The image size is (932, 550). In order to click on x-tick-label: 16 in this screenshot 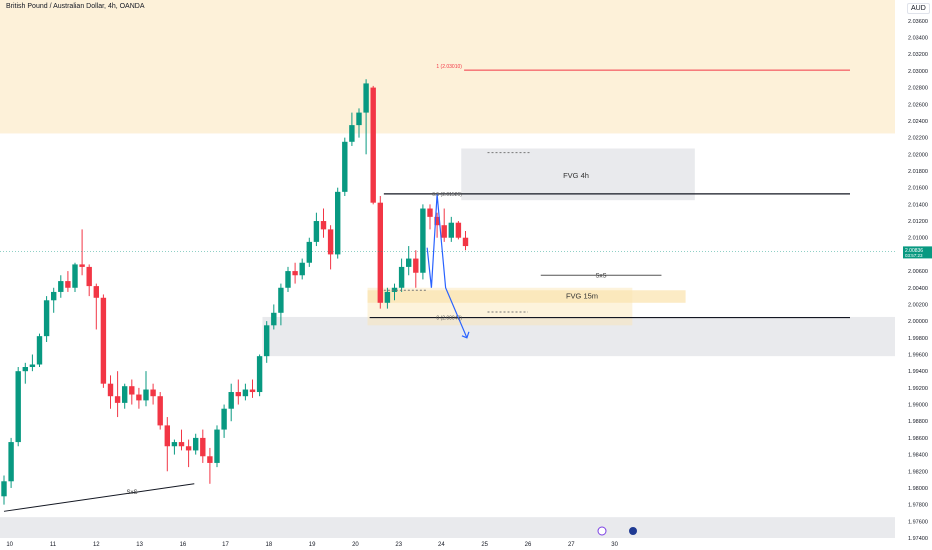, I will do `click(183, 545)`.